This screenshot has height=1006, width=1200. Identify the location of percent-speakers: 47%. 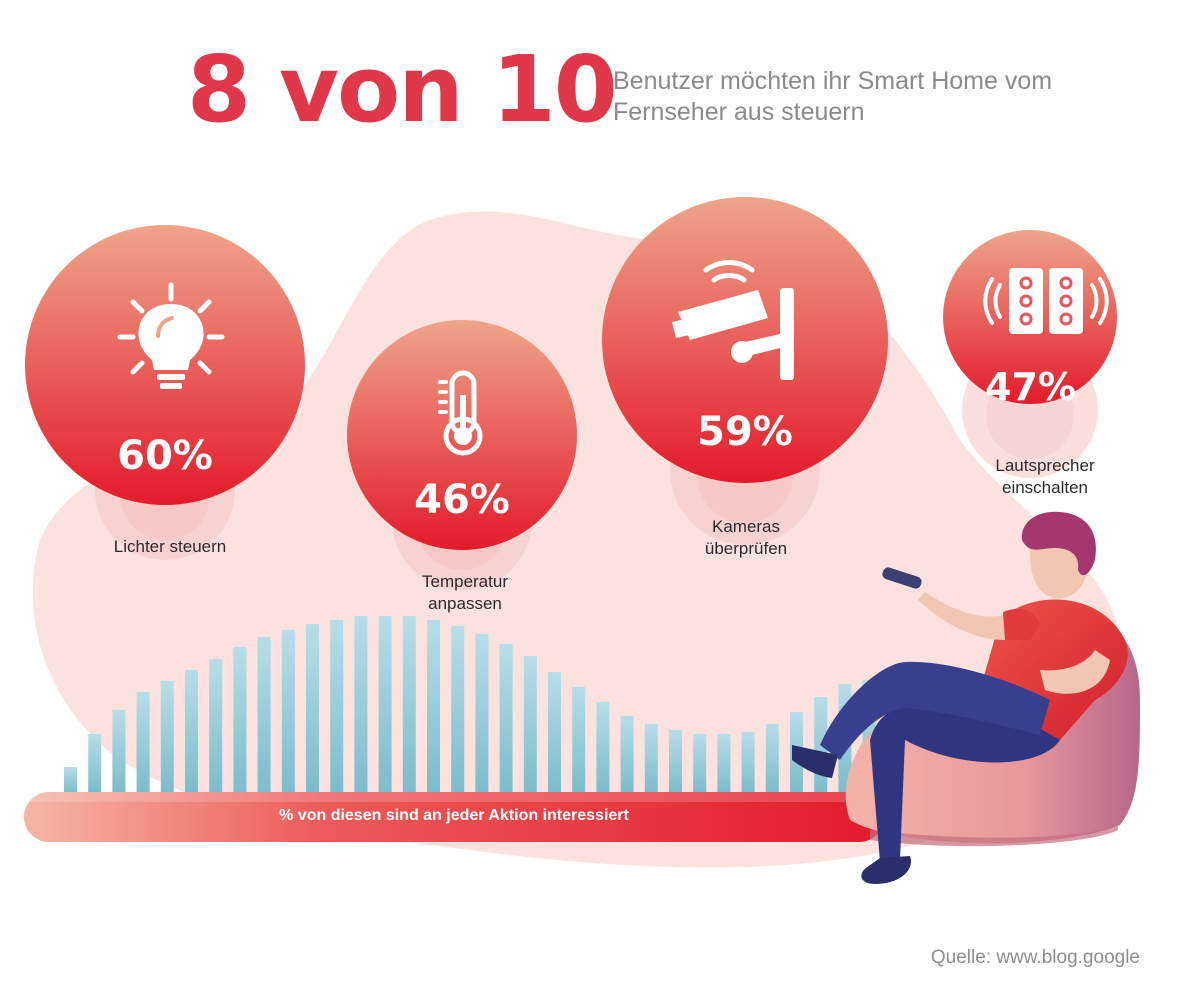
(1030, 387).